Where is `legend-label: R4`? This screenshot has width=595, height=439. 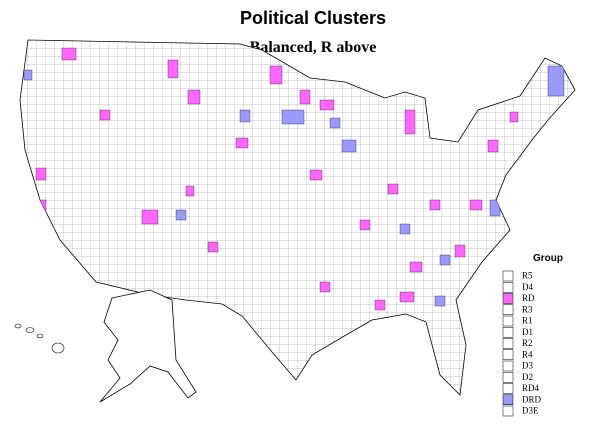 legend-label: R4 is located at coordinates (527, 354).